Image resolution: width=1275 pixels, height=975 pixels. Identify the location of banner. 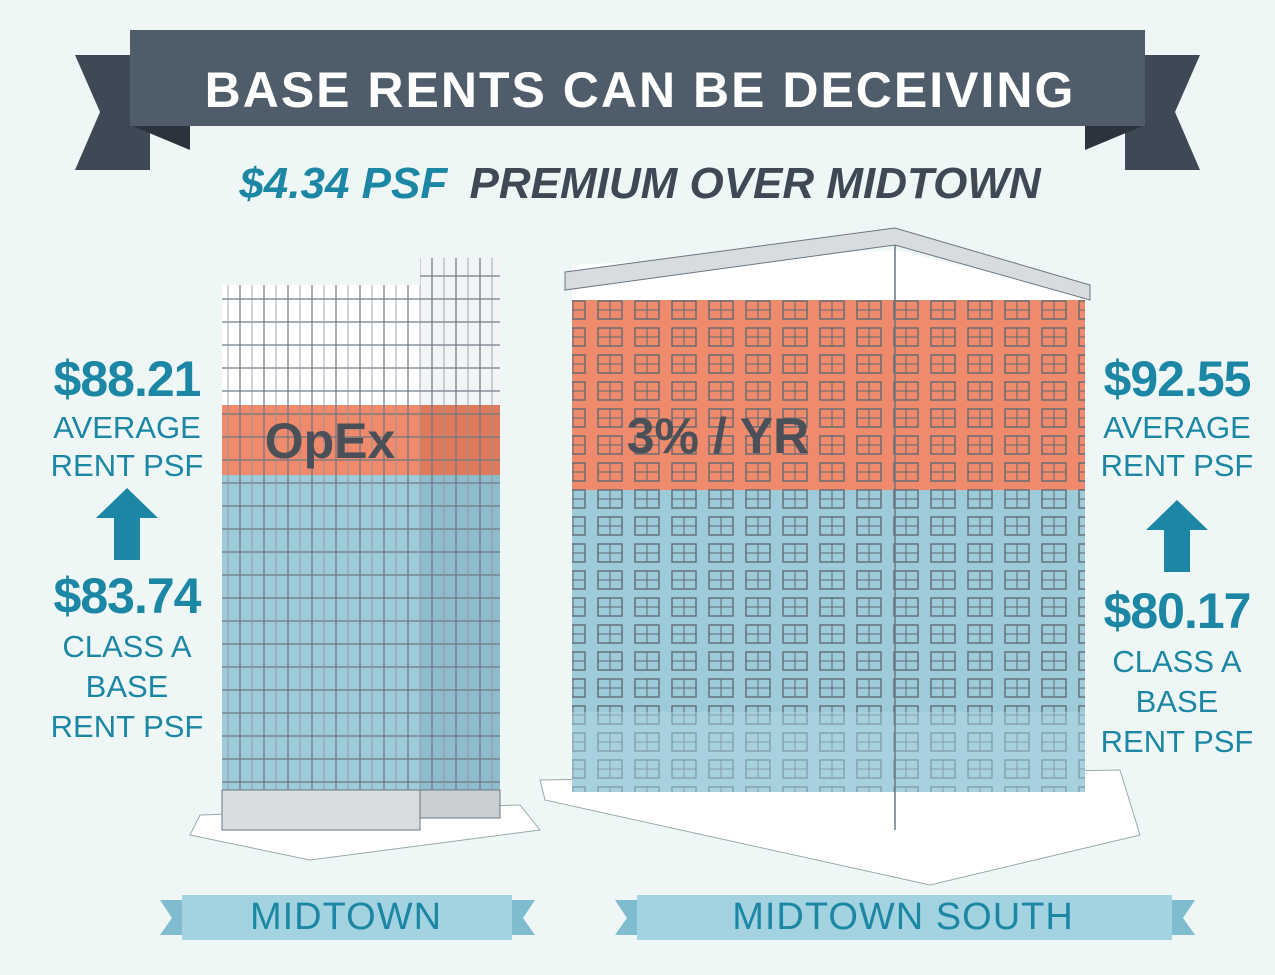
(637, 78).